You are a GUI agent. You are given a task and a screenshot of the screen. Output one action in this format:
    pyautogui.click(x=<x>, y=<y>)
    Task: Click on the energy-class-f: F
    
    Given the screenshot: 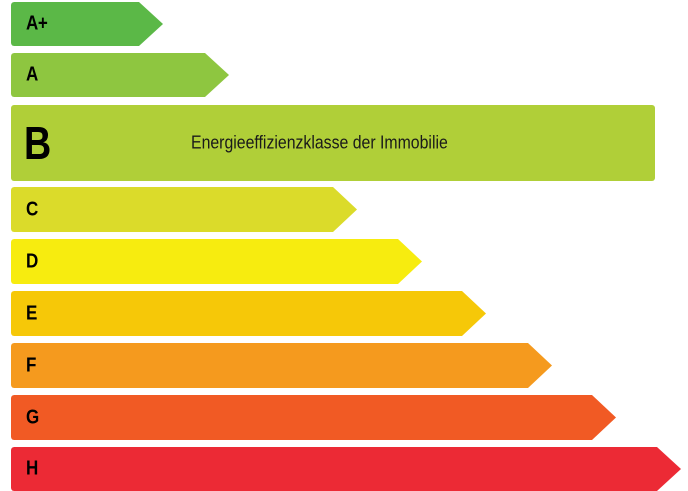 What is the action you would take?
    pyautogui.click(x=281, y=365)
    